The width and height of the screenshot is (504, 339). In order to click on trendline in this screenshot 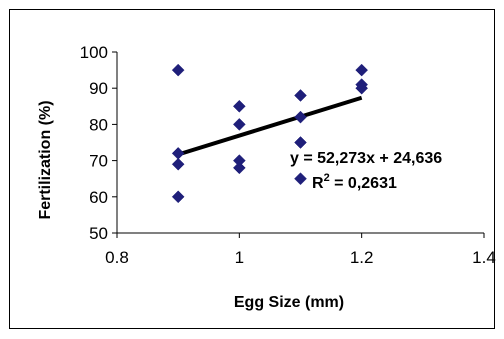, I will do `click(270, 126)`.